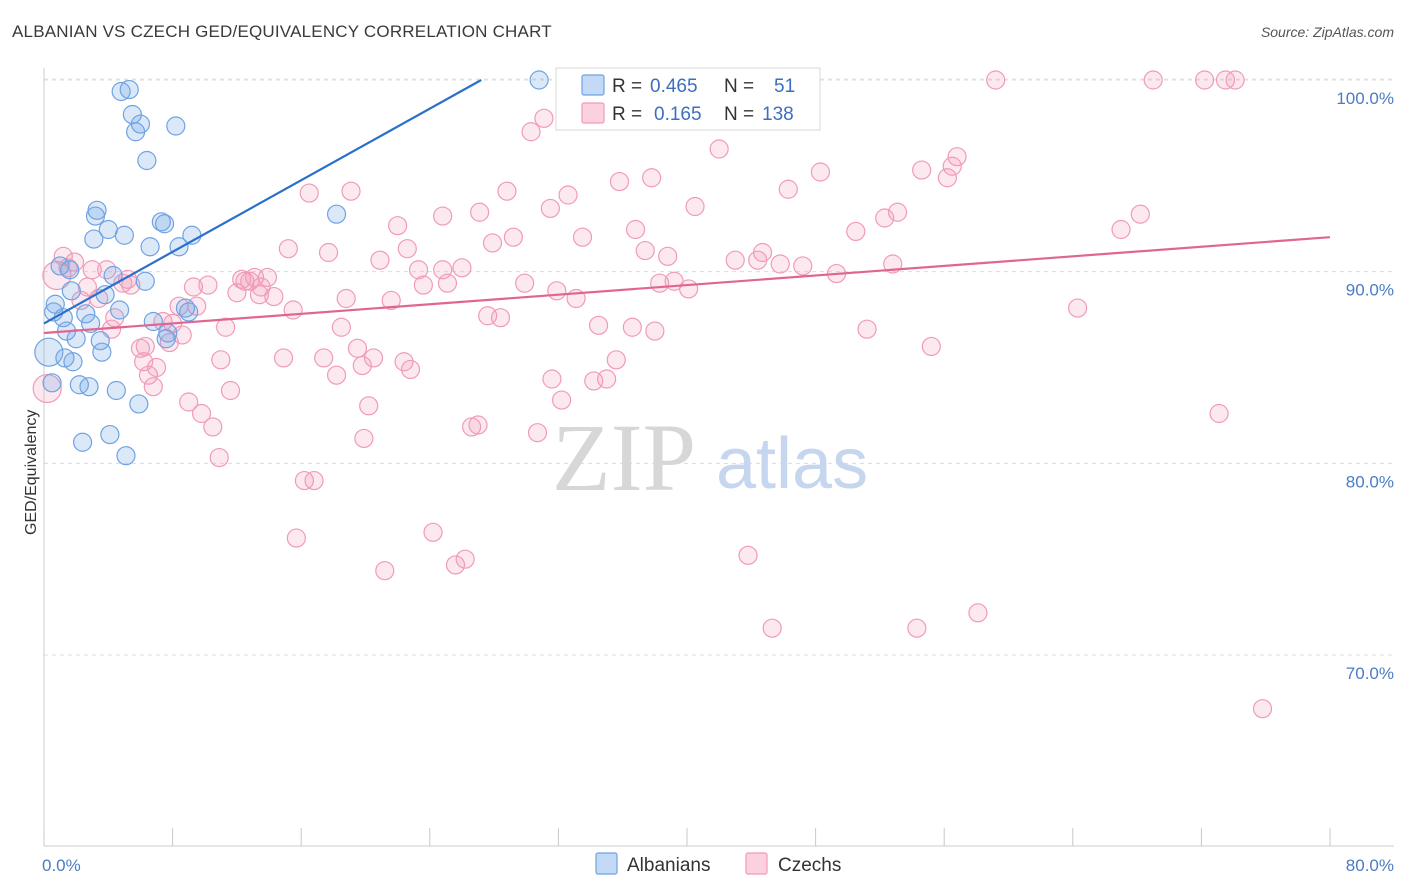 The image size is (1406, 892). I want to click on albanians-trend-line, so click(262, 202).